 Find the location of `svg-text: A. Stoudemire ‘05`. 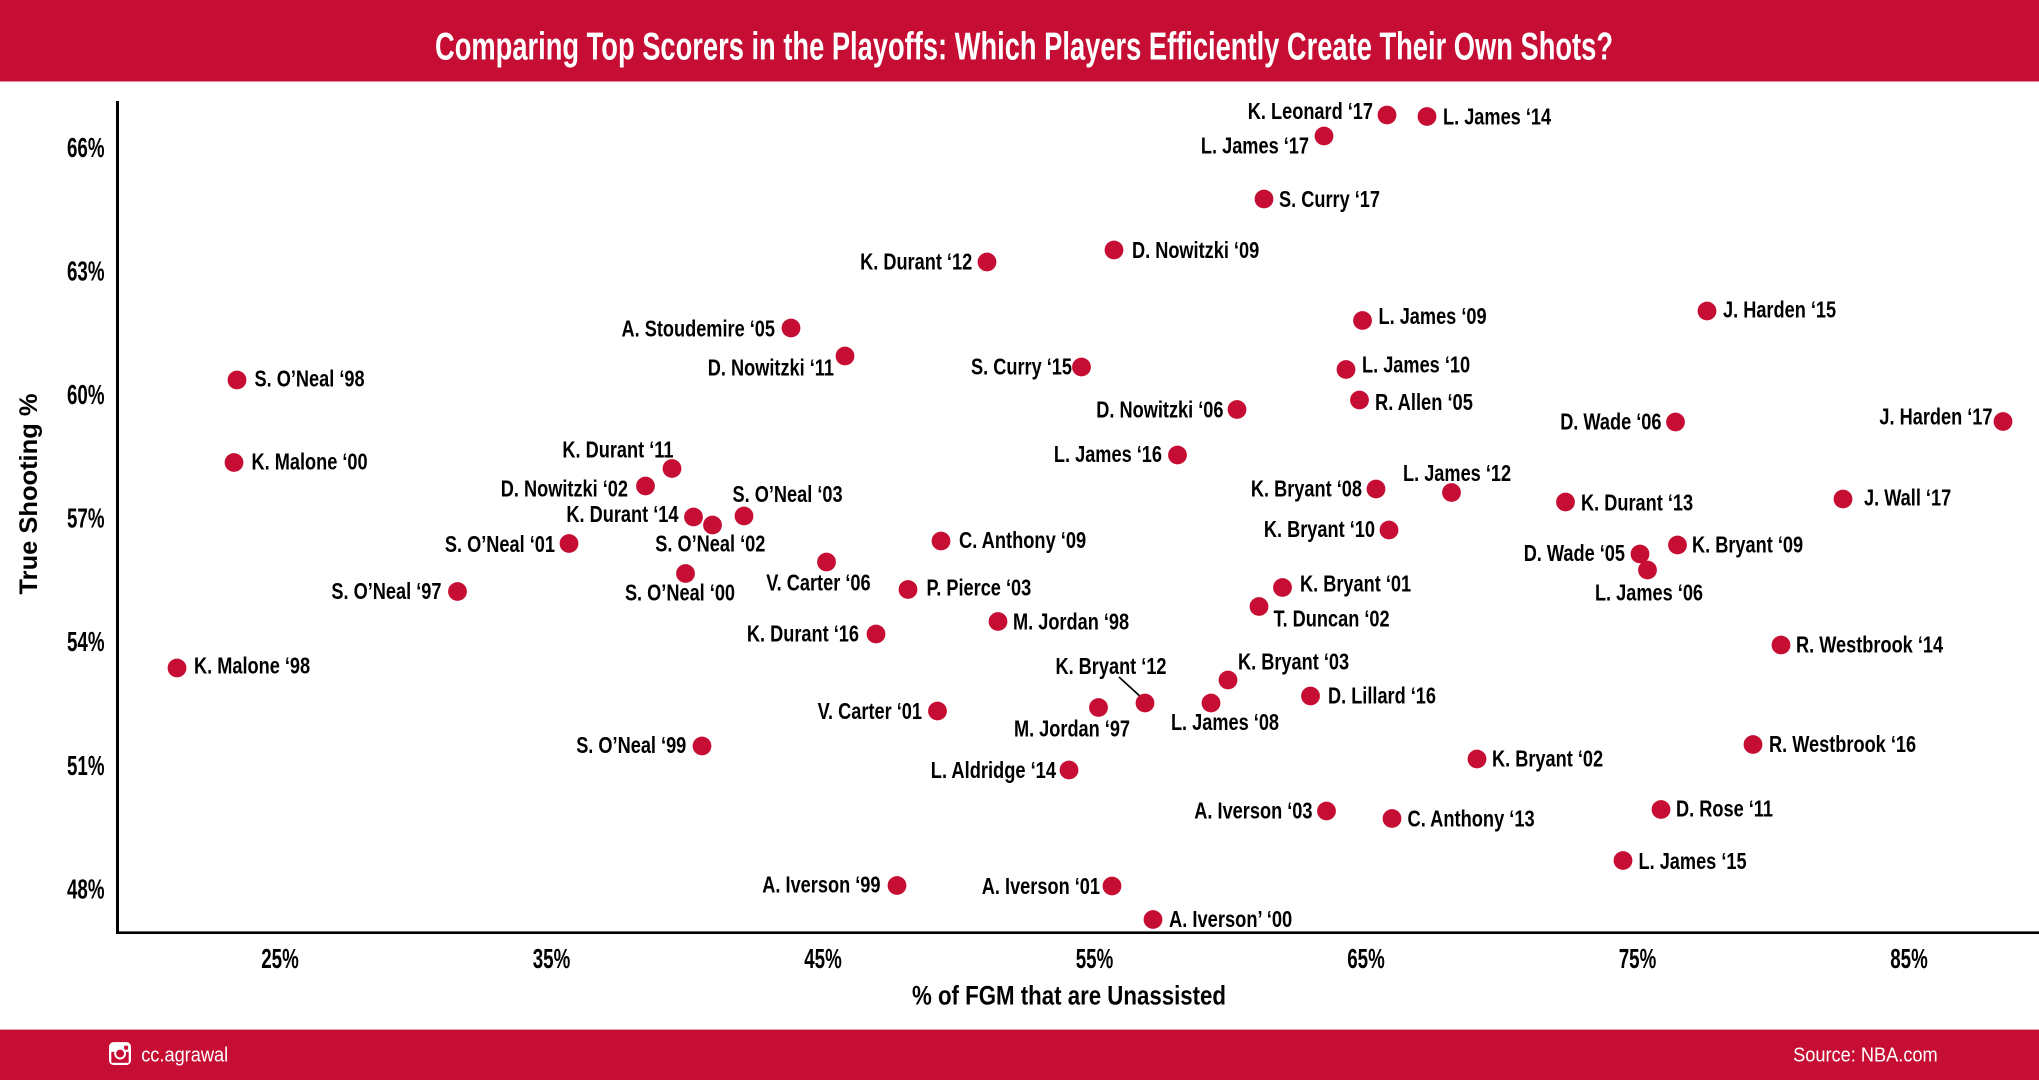

svg-text: A. Stoudemire ‘05 is located at coordinates (699, 328).